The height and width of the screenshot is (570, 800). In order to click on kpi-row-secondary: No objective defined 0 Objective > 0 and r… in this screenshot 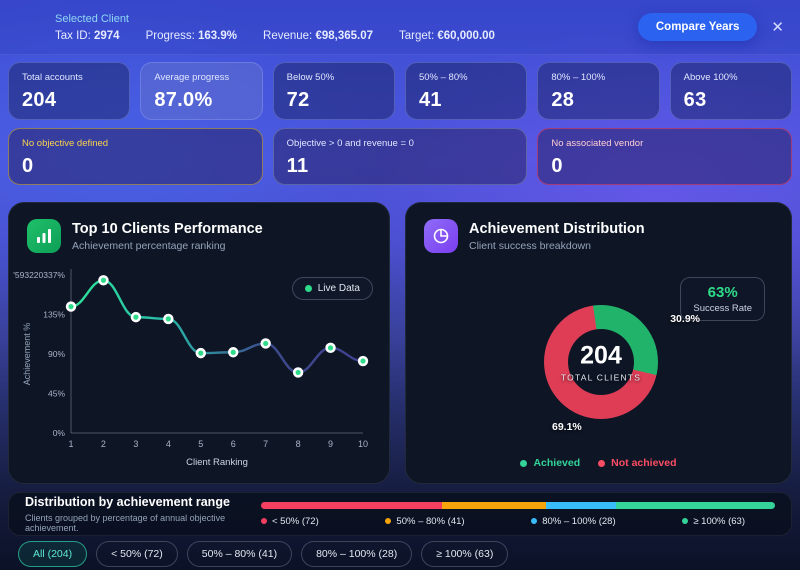, I will do `click(400, 156)`.